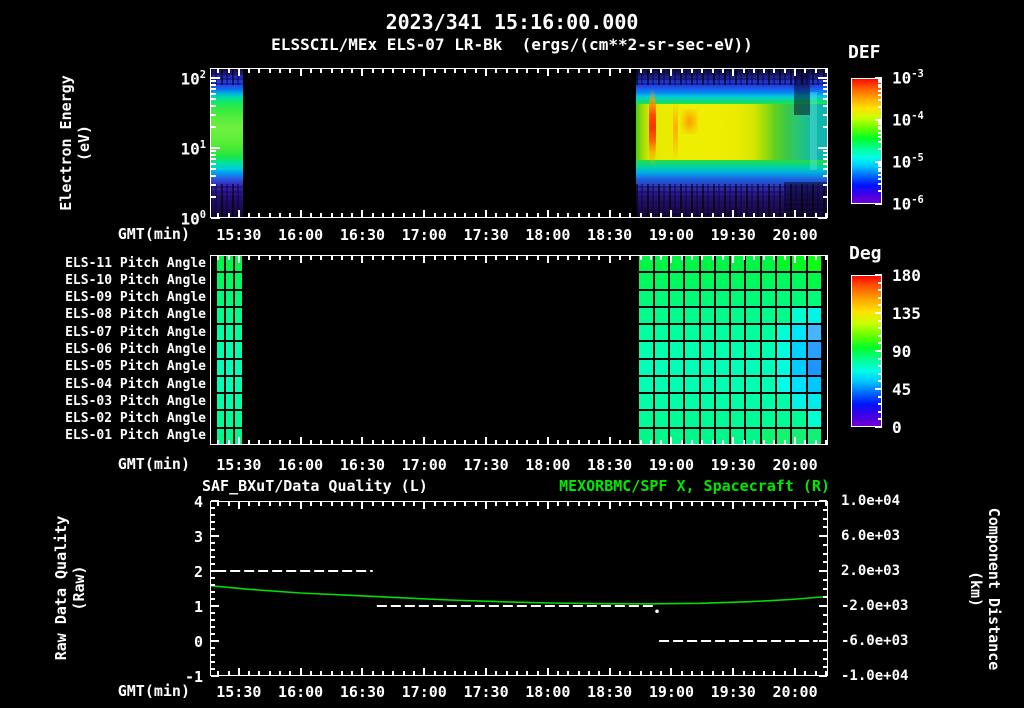  I want to click on quality-panel-title-right: MEXORBMC/SPF X, Spacecraft (R), so click(694, 486).